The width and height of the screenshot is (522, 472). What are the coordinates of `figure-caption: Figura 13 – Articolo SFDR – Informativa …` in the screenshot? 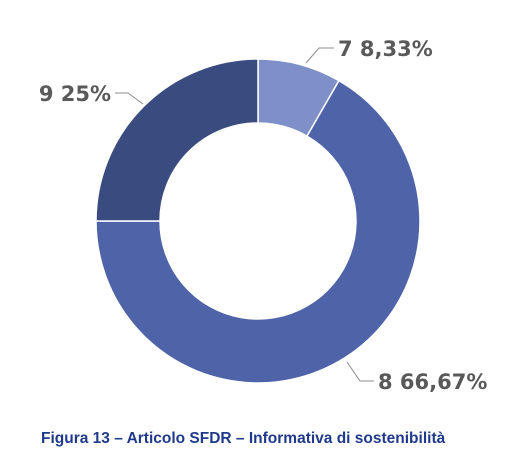 It's located at (243, 438).